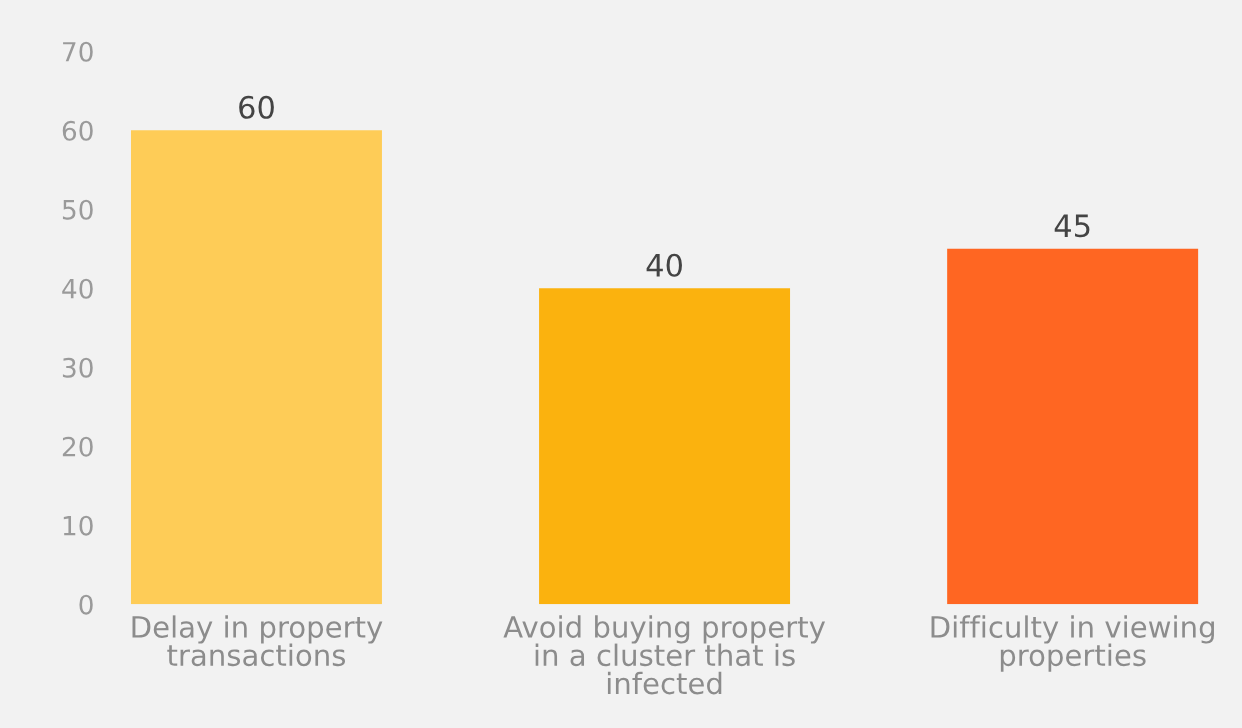 This screenshot has width=1242, height=728. I want to click on y-tick-label: 70, so click(78, 51).